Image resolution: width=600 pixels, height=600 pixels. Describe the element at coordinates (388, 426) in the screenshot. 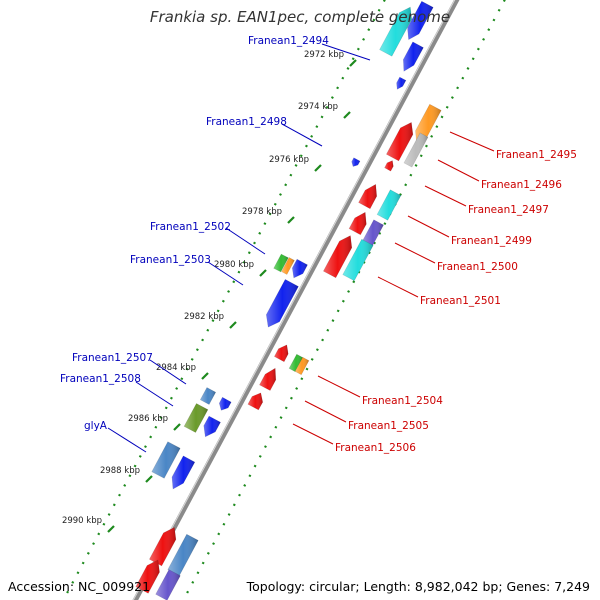

I see `gene-label-reverse: Franean1_2505` at that location.